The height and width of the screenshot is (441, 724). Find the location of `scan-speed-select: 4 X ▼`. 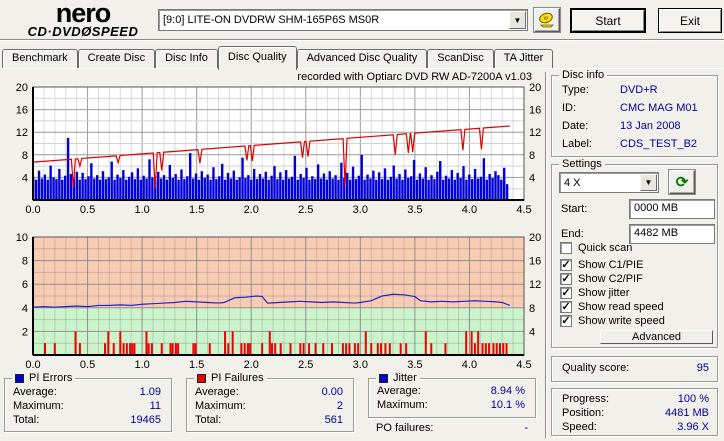

scan-speed-select: 4 X ▼ is located at coordinates (609, 182).